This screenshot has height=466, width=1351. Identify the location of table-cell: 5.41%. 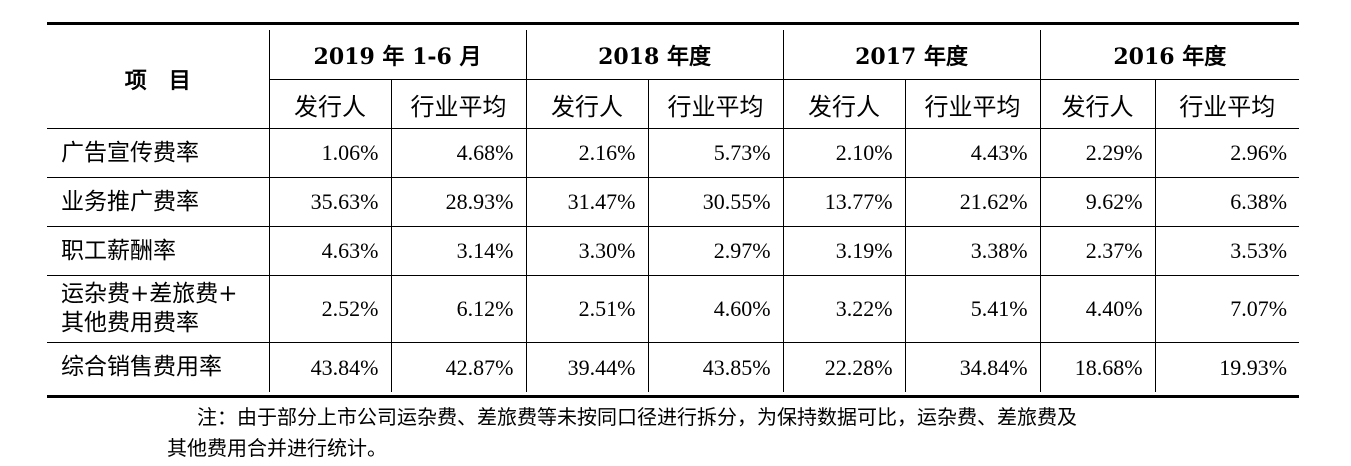
(972, 309).